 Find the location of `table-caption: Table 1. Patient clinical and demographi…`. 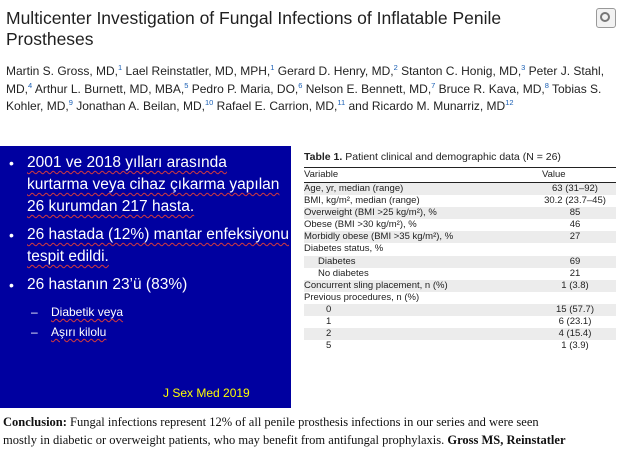

table-caption: Table 1. Patient clinical and demographi… is located at coordinates (460, 157).